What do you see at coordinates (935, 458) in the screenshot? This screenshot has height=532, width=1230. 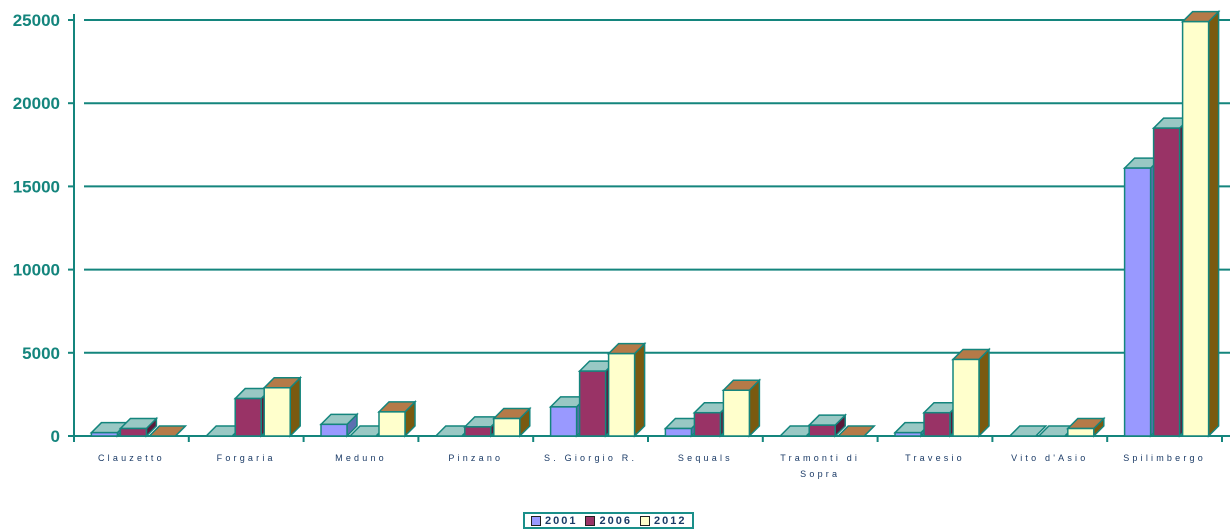 I see `x-tick-label: Travesio` at bounding box center [935, 458].